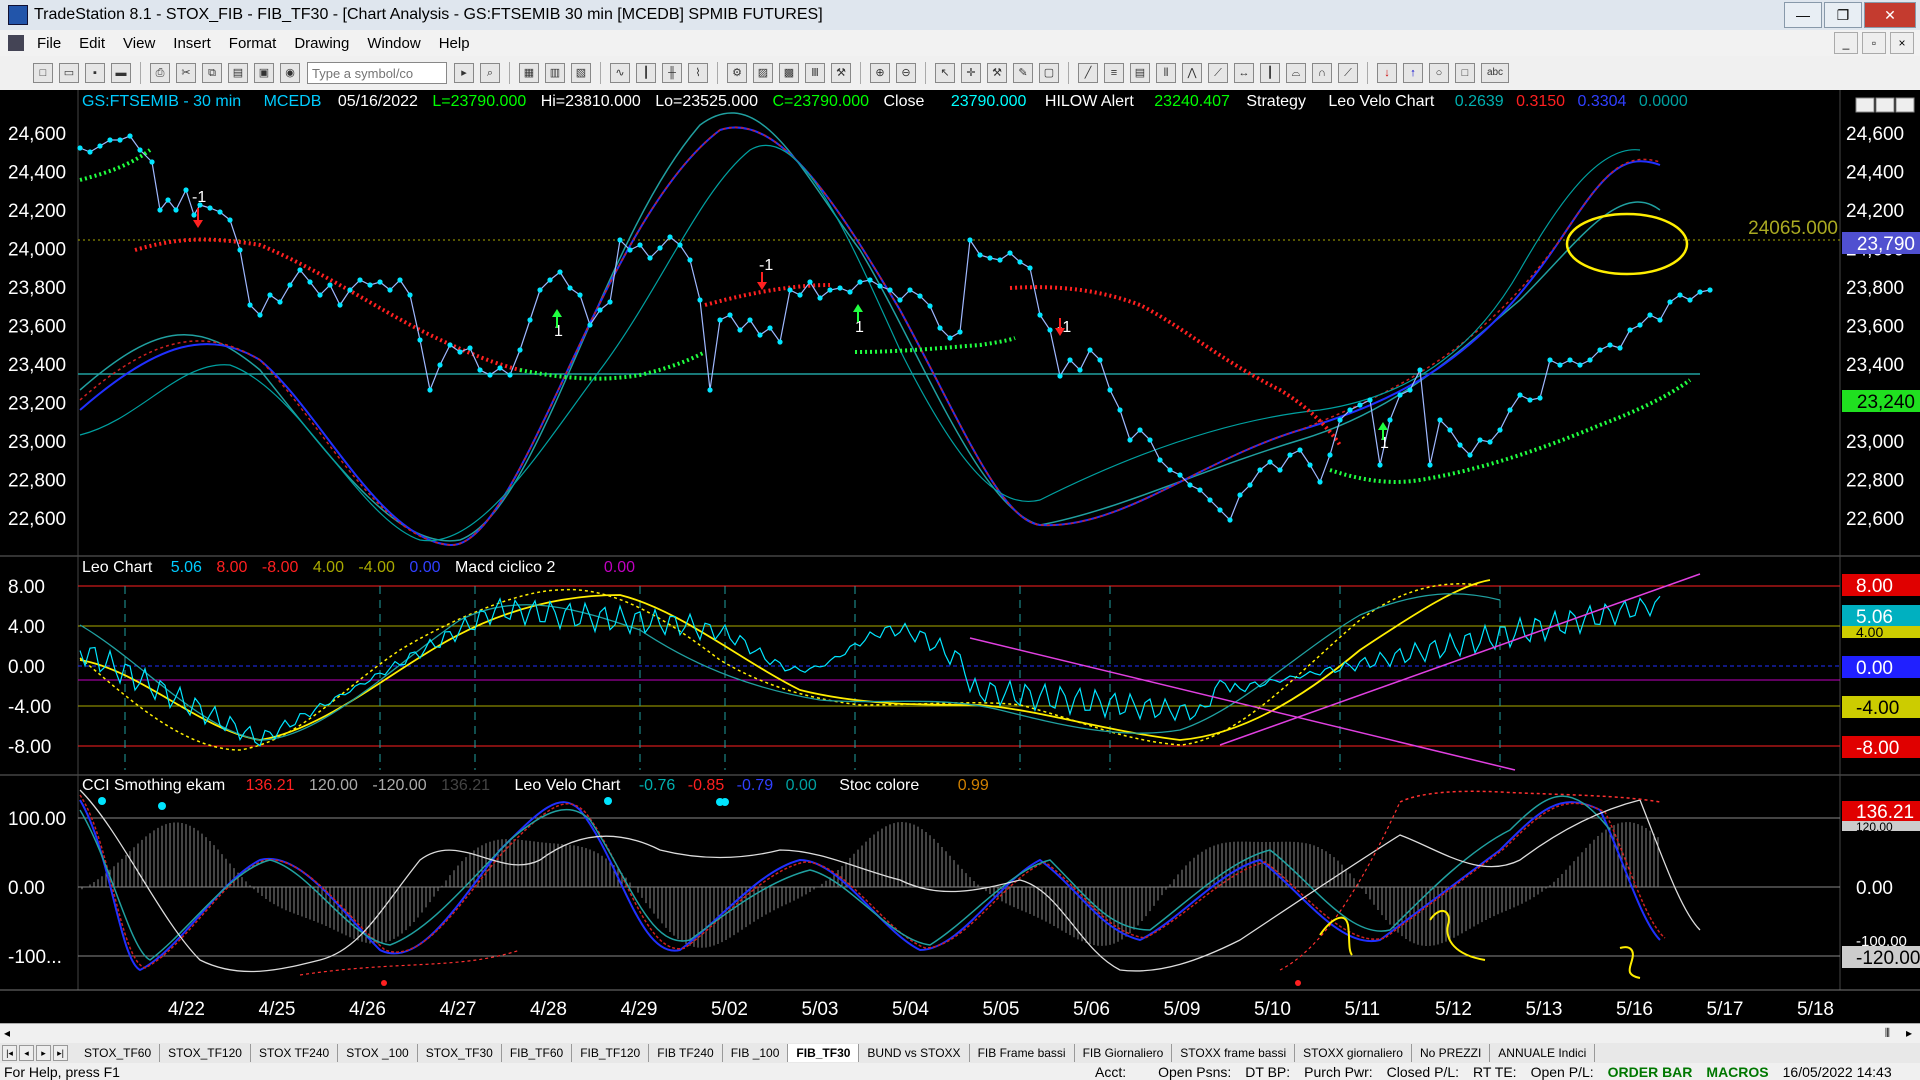 This screenshot has width=1920, height=1080. What do you see at coordinates (1885, 105) in the screenshot?
I see `panel-restore-button` at bounding box center [1885, 105].